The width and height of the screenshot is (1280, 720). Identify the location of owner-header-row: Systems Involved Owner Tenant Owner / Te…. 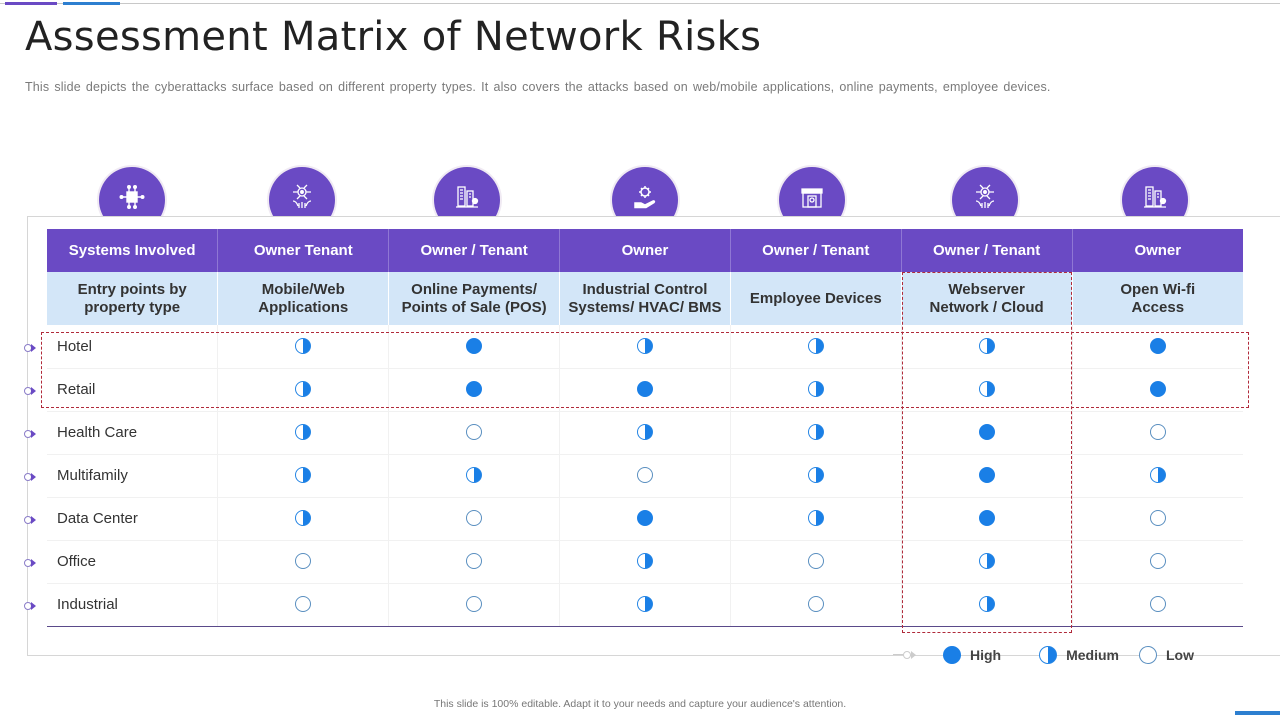
(645, 250).